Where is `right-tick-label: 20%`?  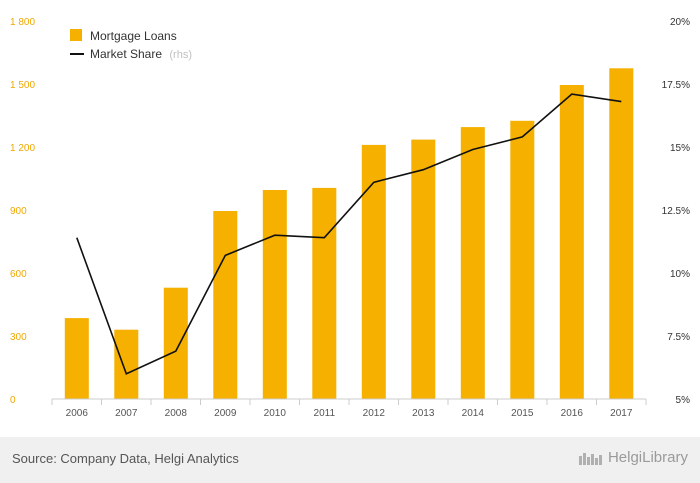 right-tick-label: 20% is located at coordinates (680, 22).